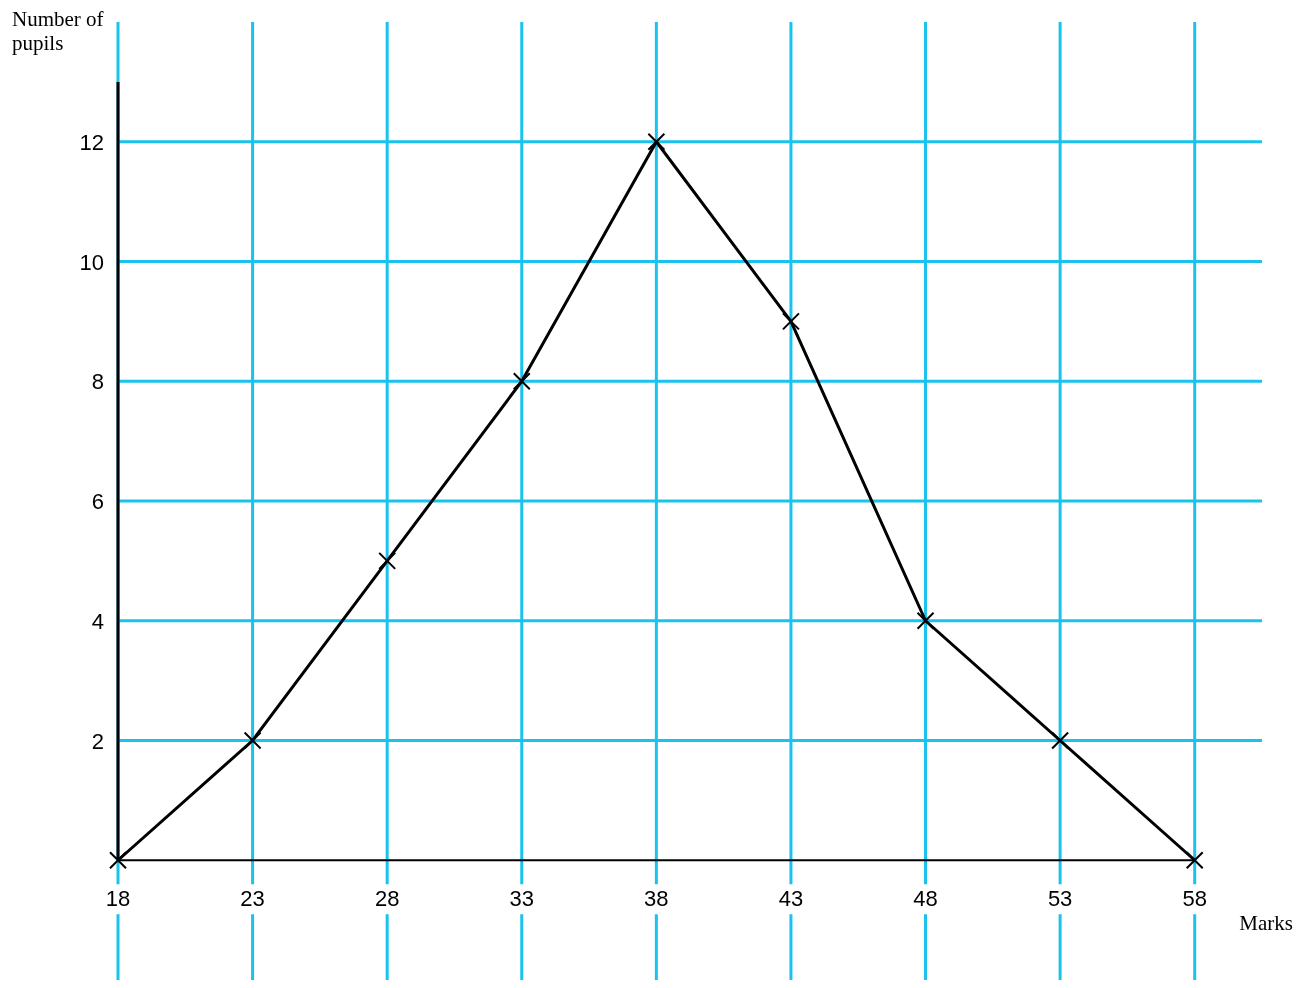  Describe the element at coordinates (252, 899) in the screenshot. I see `x-tick-label: 23` at that location.